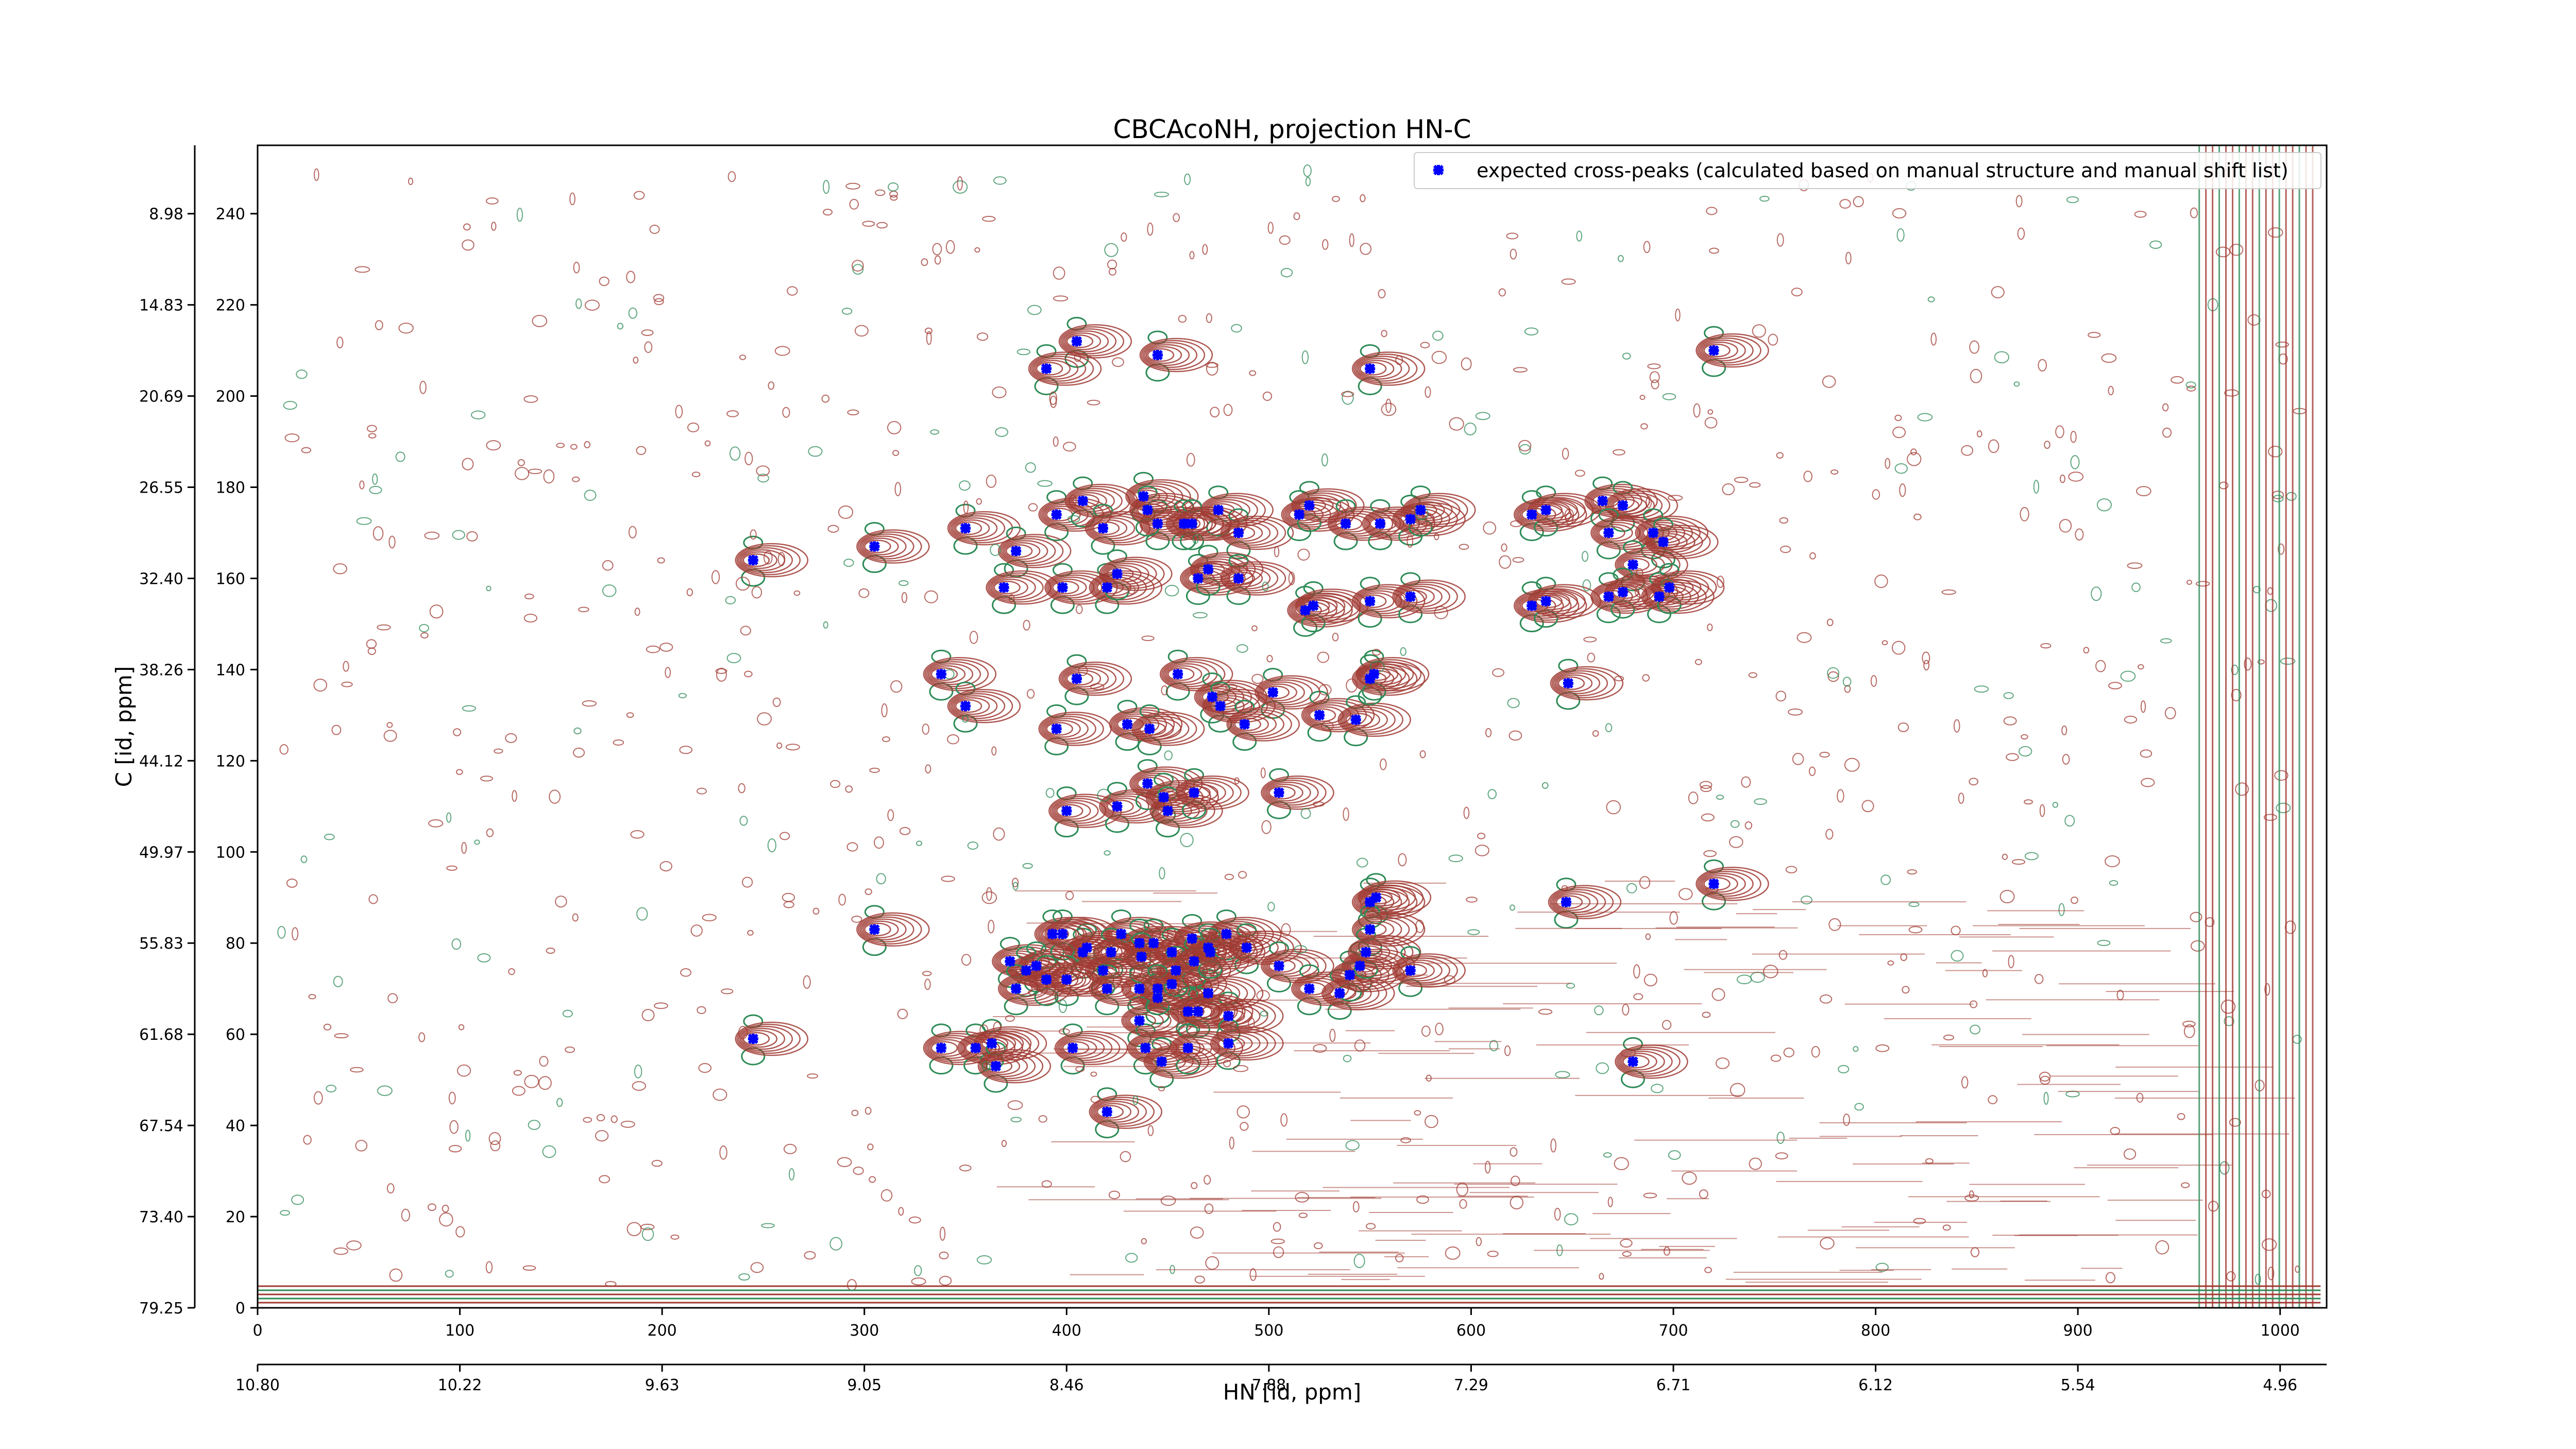  What do you see at coordinates (235, 1217) in the screenshot?
I see `y-tick-label: 20` at bounding box center [235, 1217].